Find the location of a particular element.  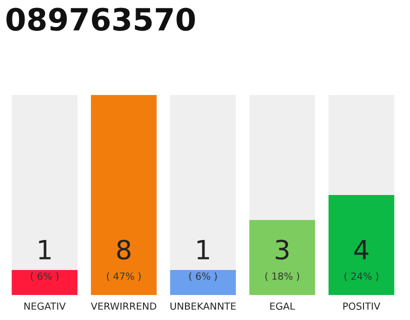

chart-title: 089763570 is located at coordinates (100, 19).